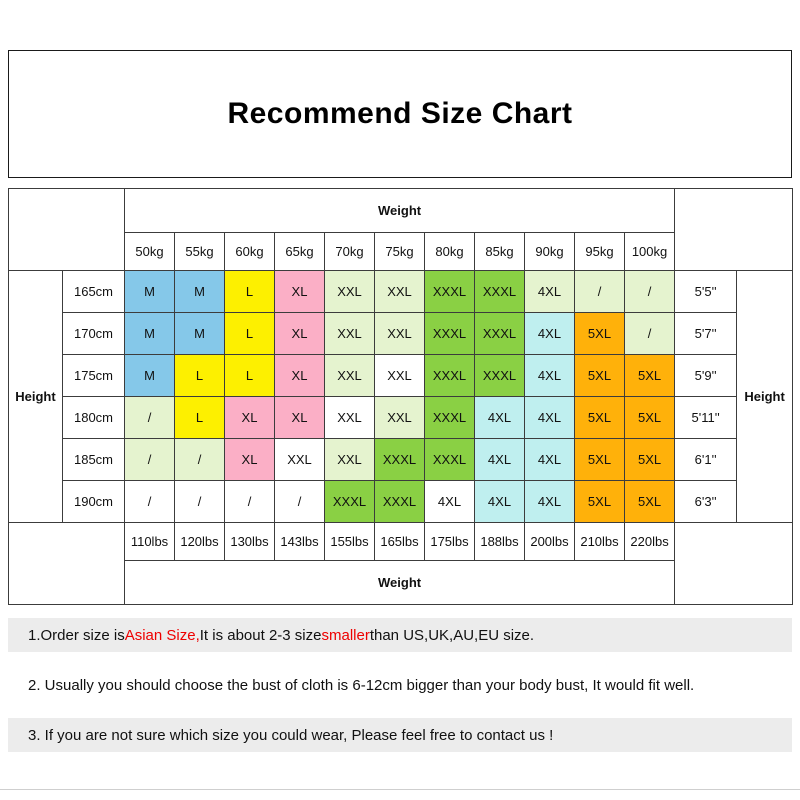  What do you see at coordinates (149, 251) in the screenshot?
I see `weight-kg-header: 50kg` at bounding box center [149, 251].